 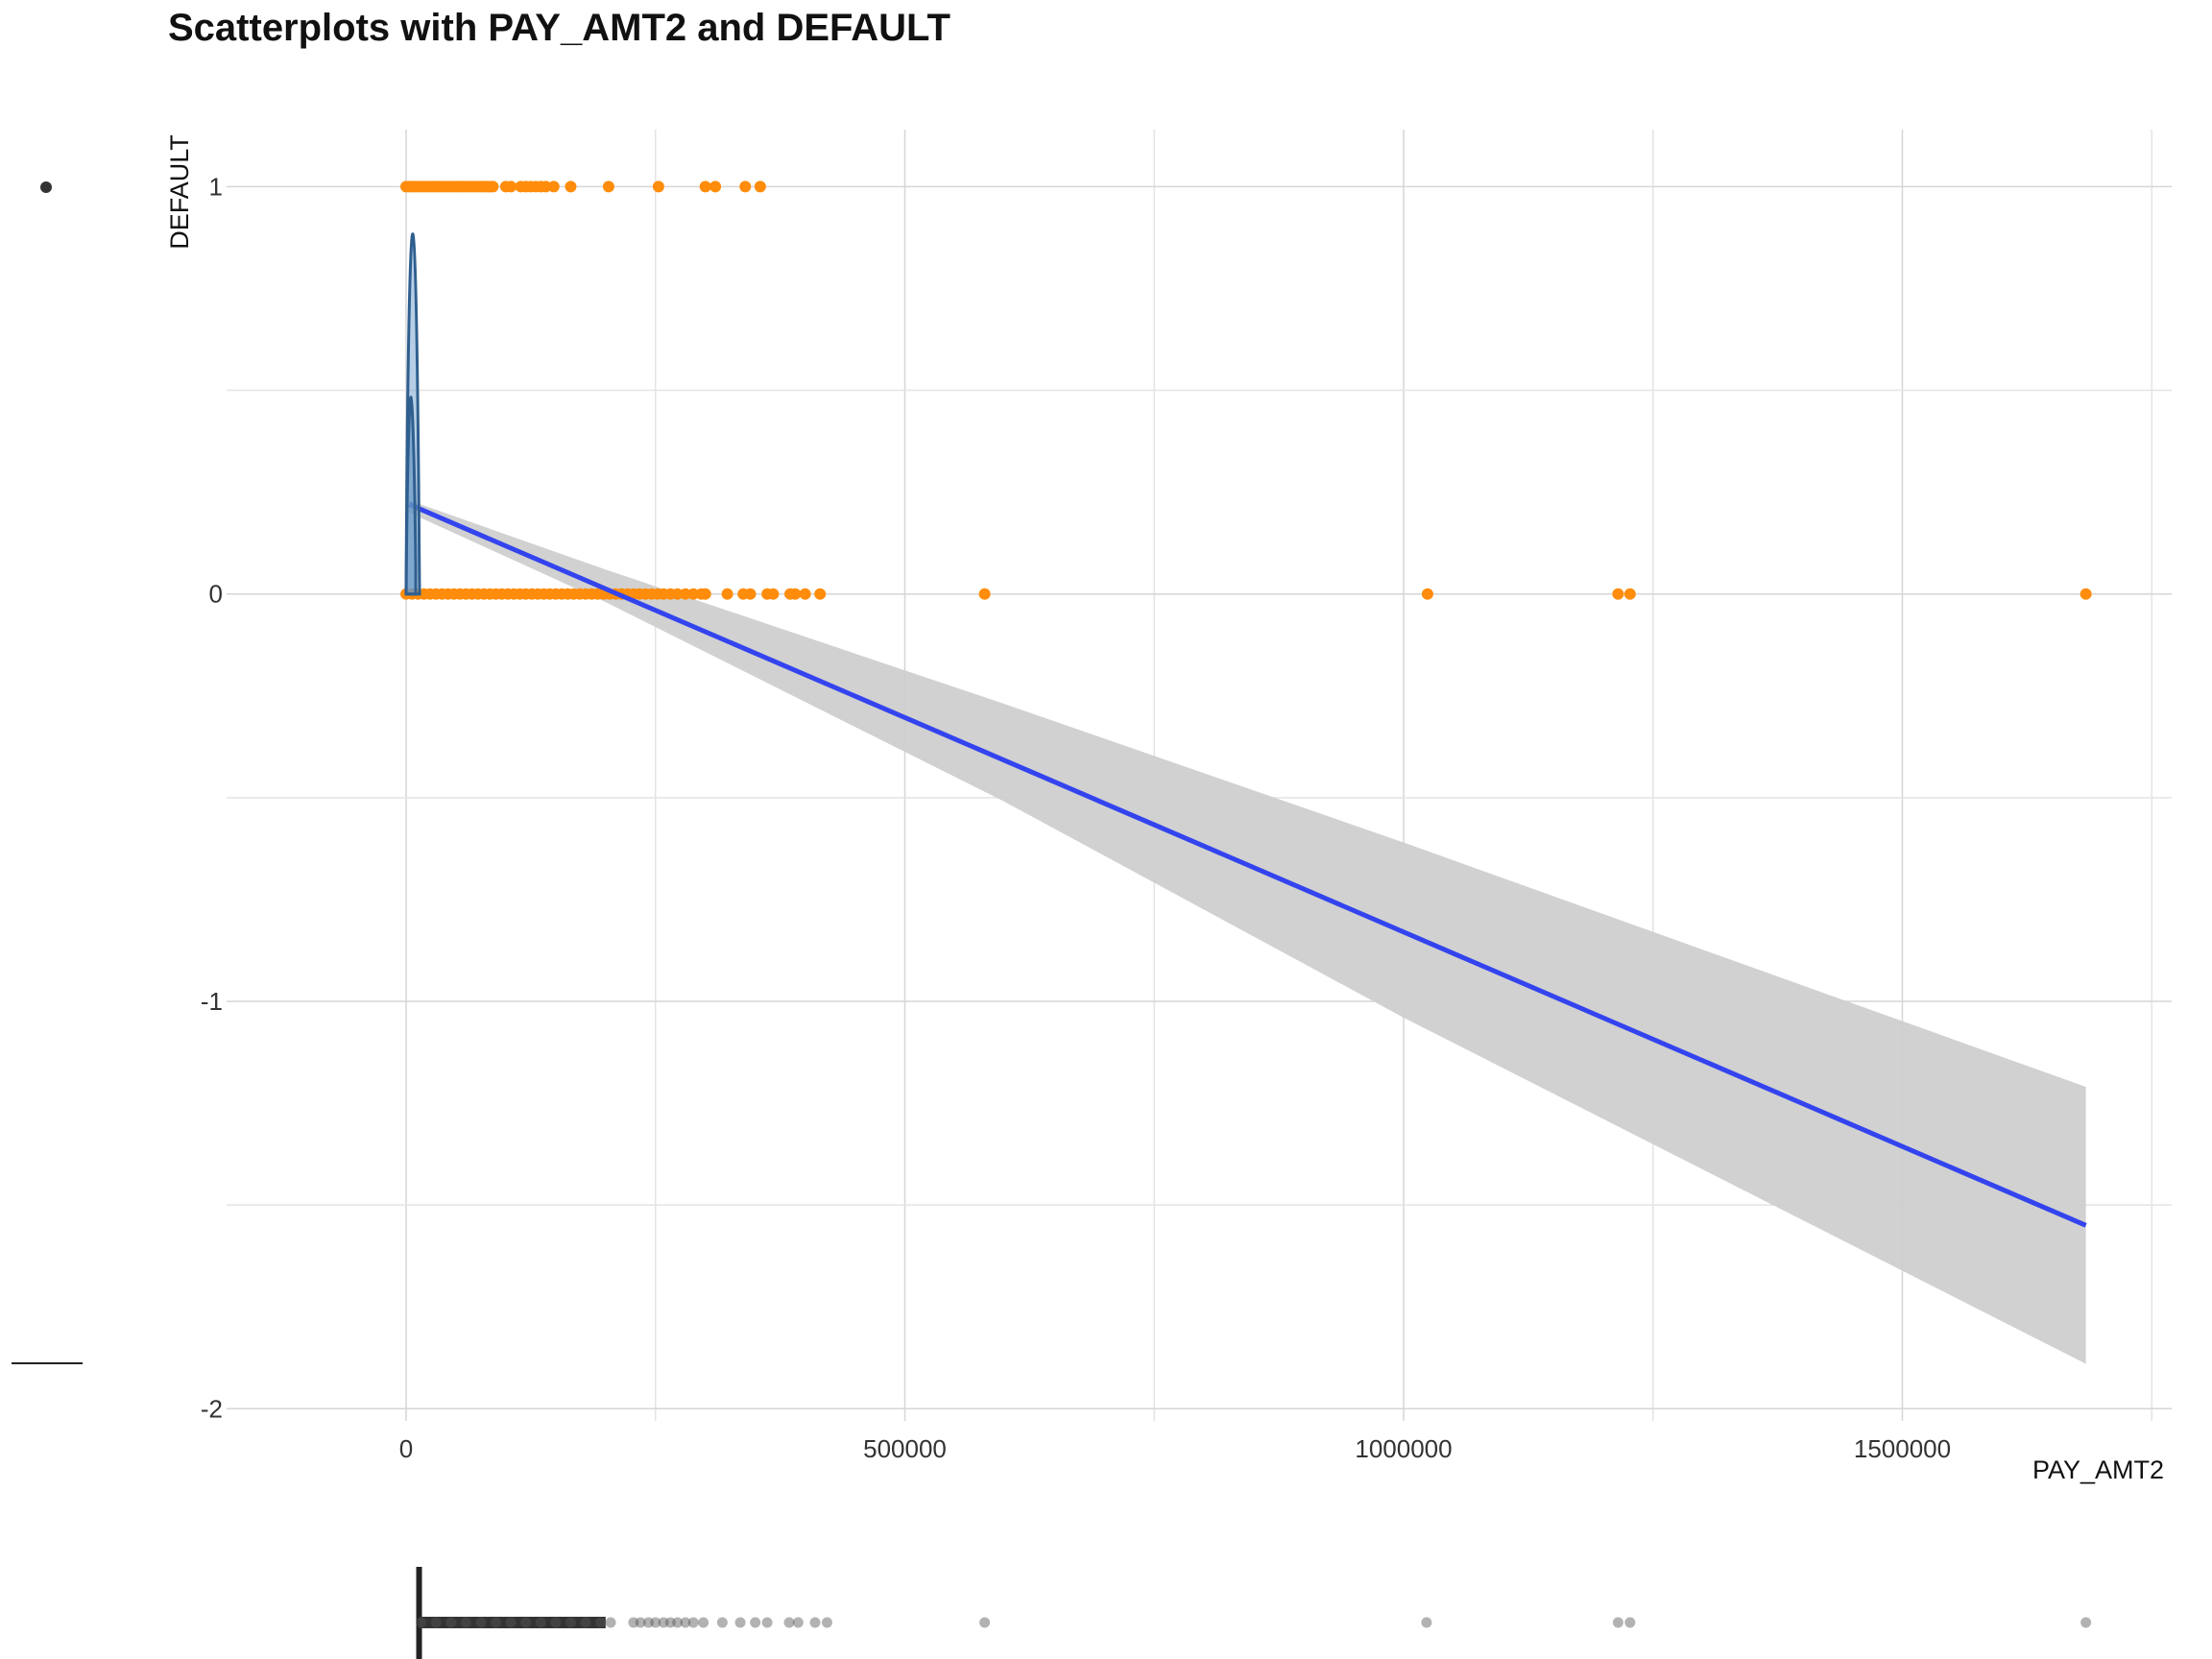 What do you see at coordinates (212, 1408) in the screenshot?
I see `y-tick-label: -2` at bounding box center [212, 1408].